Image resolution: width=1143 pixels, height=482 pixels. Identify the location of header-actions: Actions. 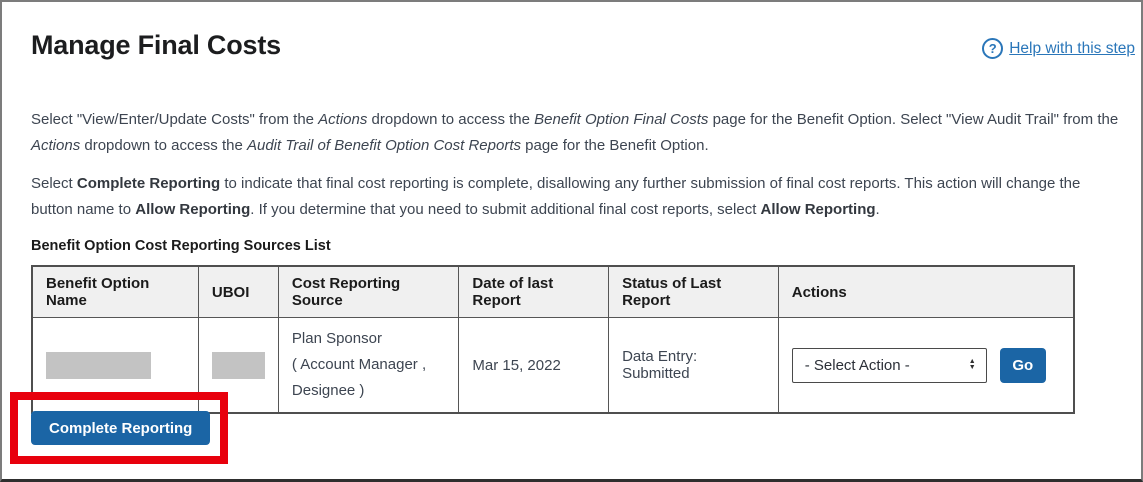
(926, 291).